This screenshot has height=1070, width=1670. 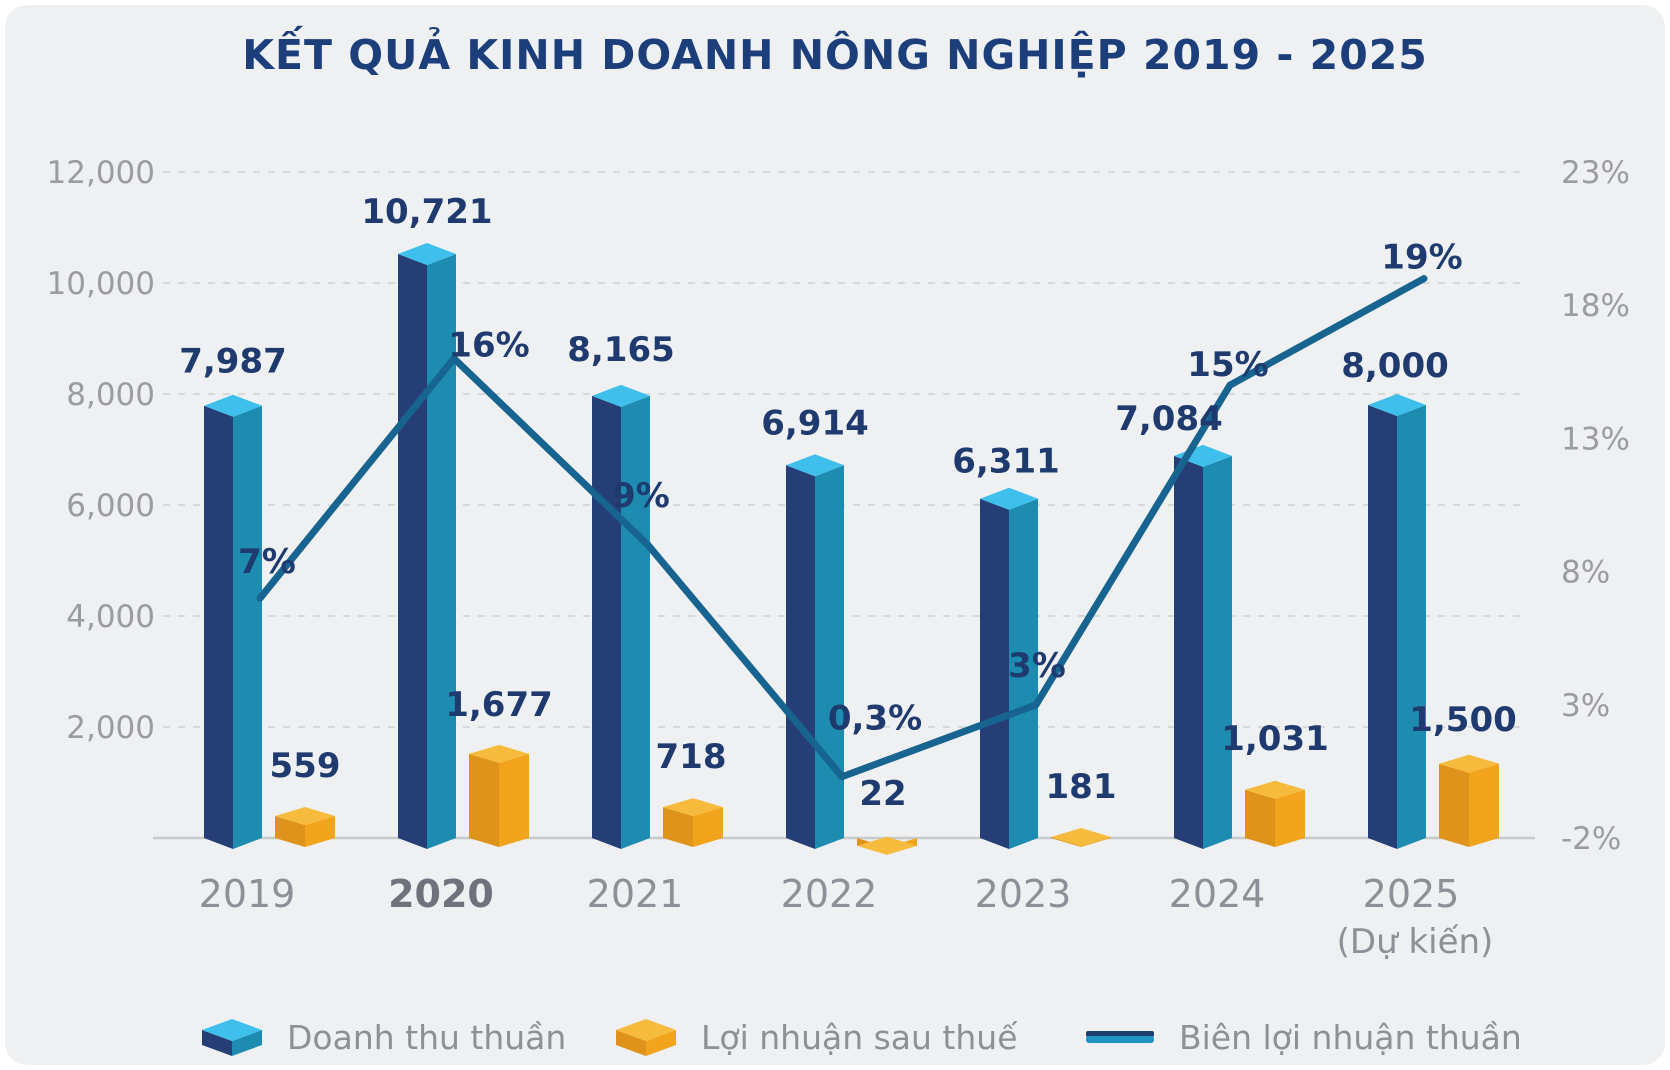 I want to click on margin-value-label: 19%, so click(x=1421, y=258).